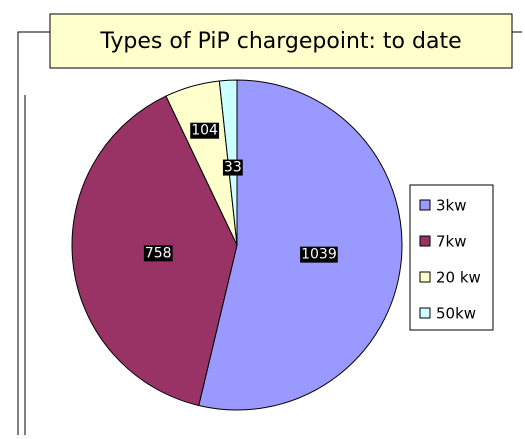  What do you see at coordinates (456, 314) in the screenshot?
I see `legend-label: 50kw` at bounding box center [456, 314].